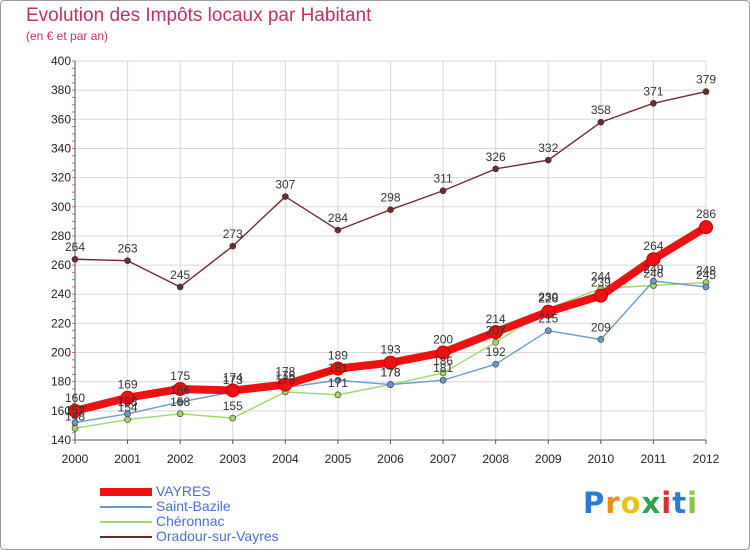 The width and height of the screenshot is (750, 550). I want to click on data-label-saint-bazile: 215, so click(548, 319).